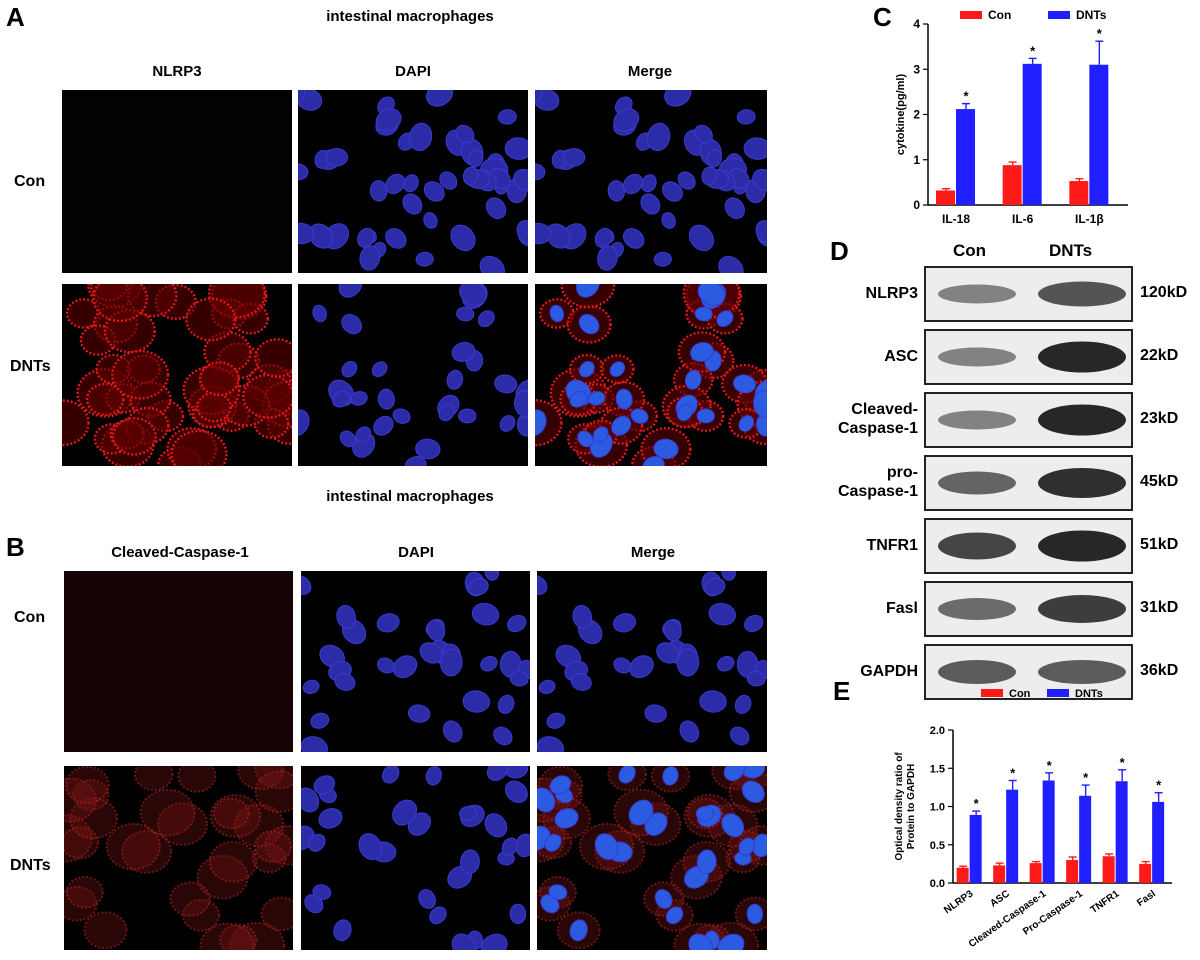 This screenshot has height=960, width=1200. What do you see at coordinates (1089, 219) in the screenshot?
I see `x-tick-label: IL-1β` at bounding box center [1089, 219].